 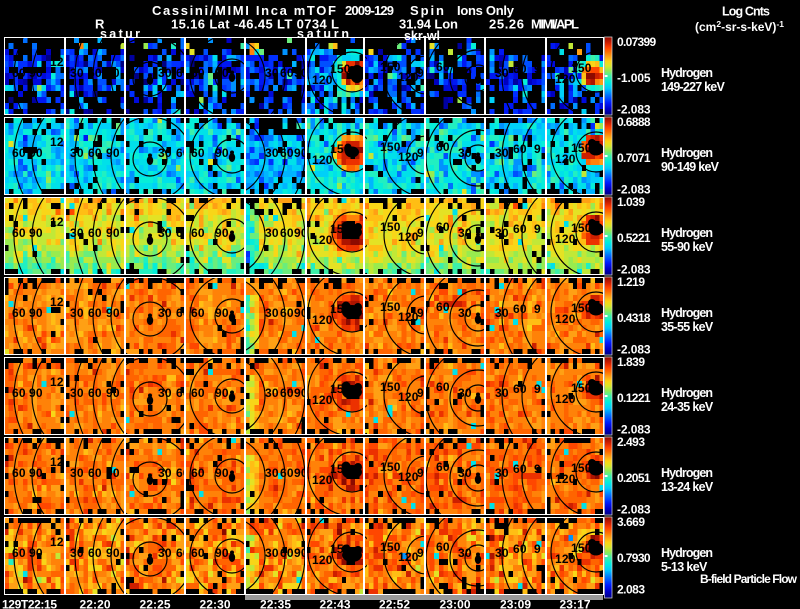 I want to click on svg-text: (cm2-sr-s-keV)-1, so click(x=739, y=26).